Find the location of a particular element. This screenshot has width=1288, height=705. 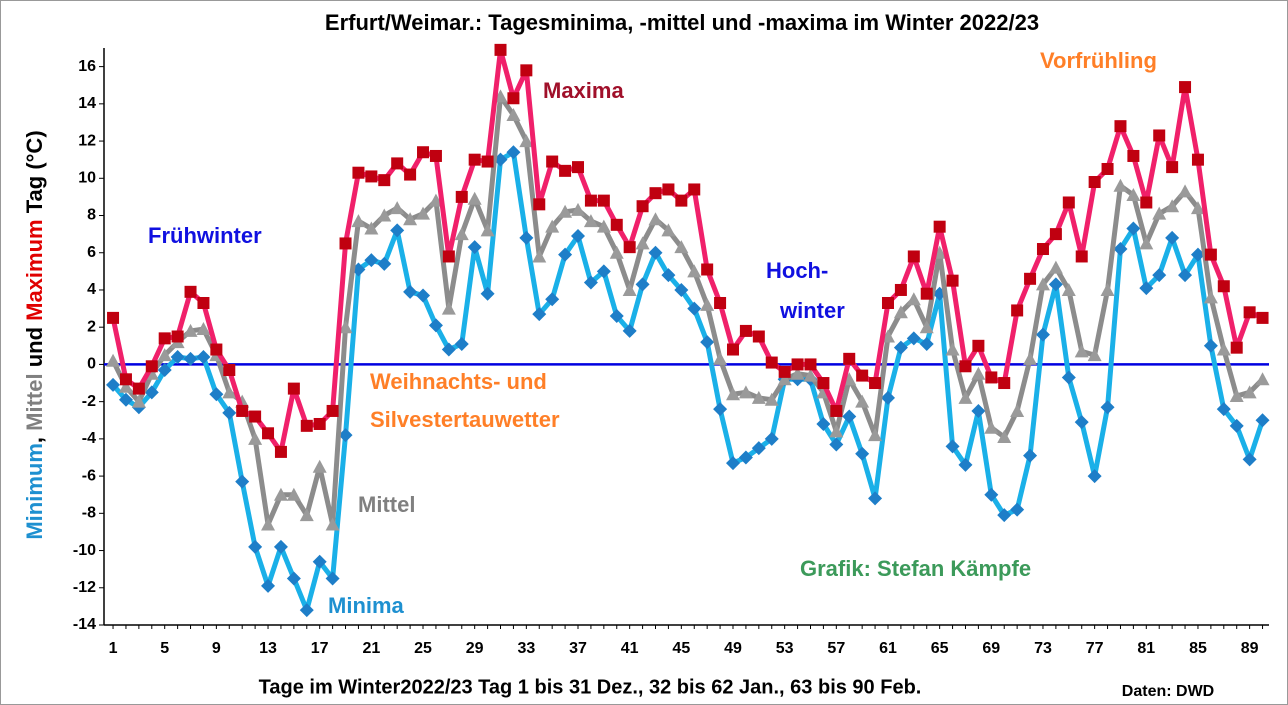

annotation: Maxima is located at coordinates (583, 90).